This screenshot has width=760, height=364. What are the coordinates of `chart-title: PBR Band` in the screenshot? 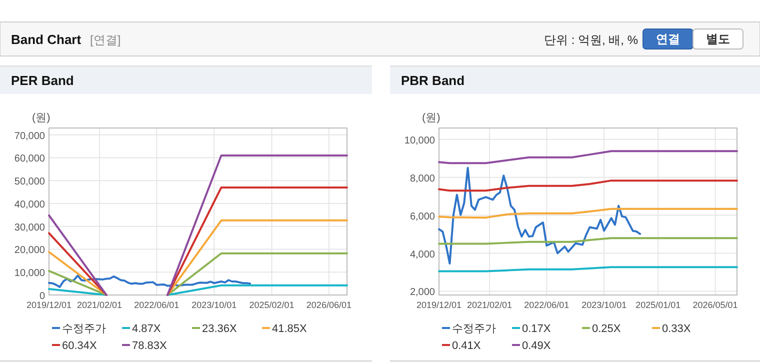 It's located at (433, 80).